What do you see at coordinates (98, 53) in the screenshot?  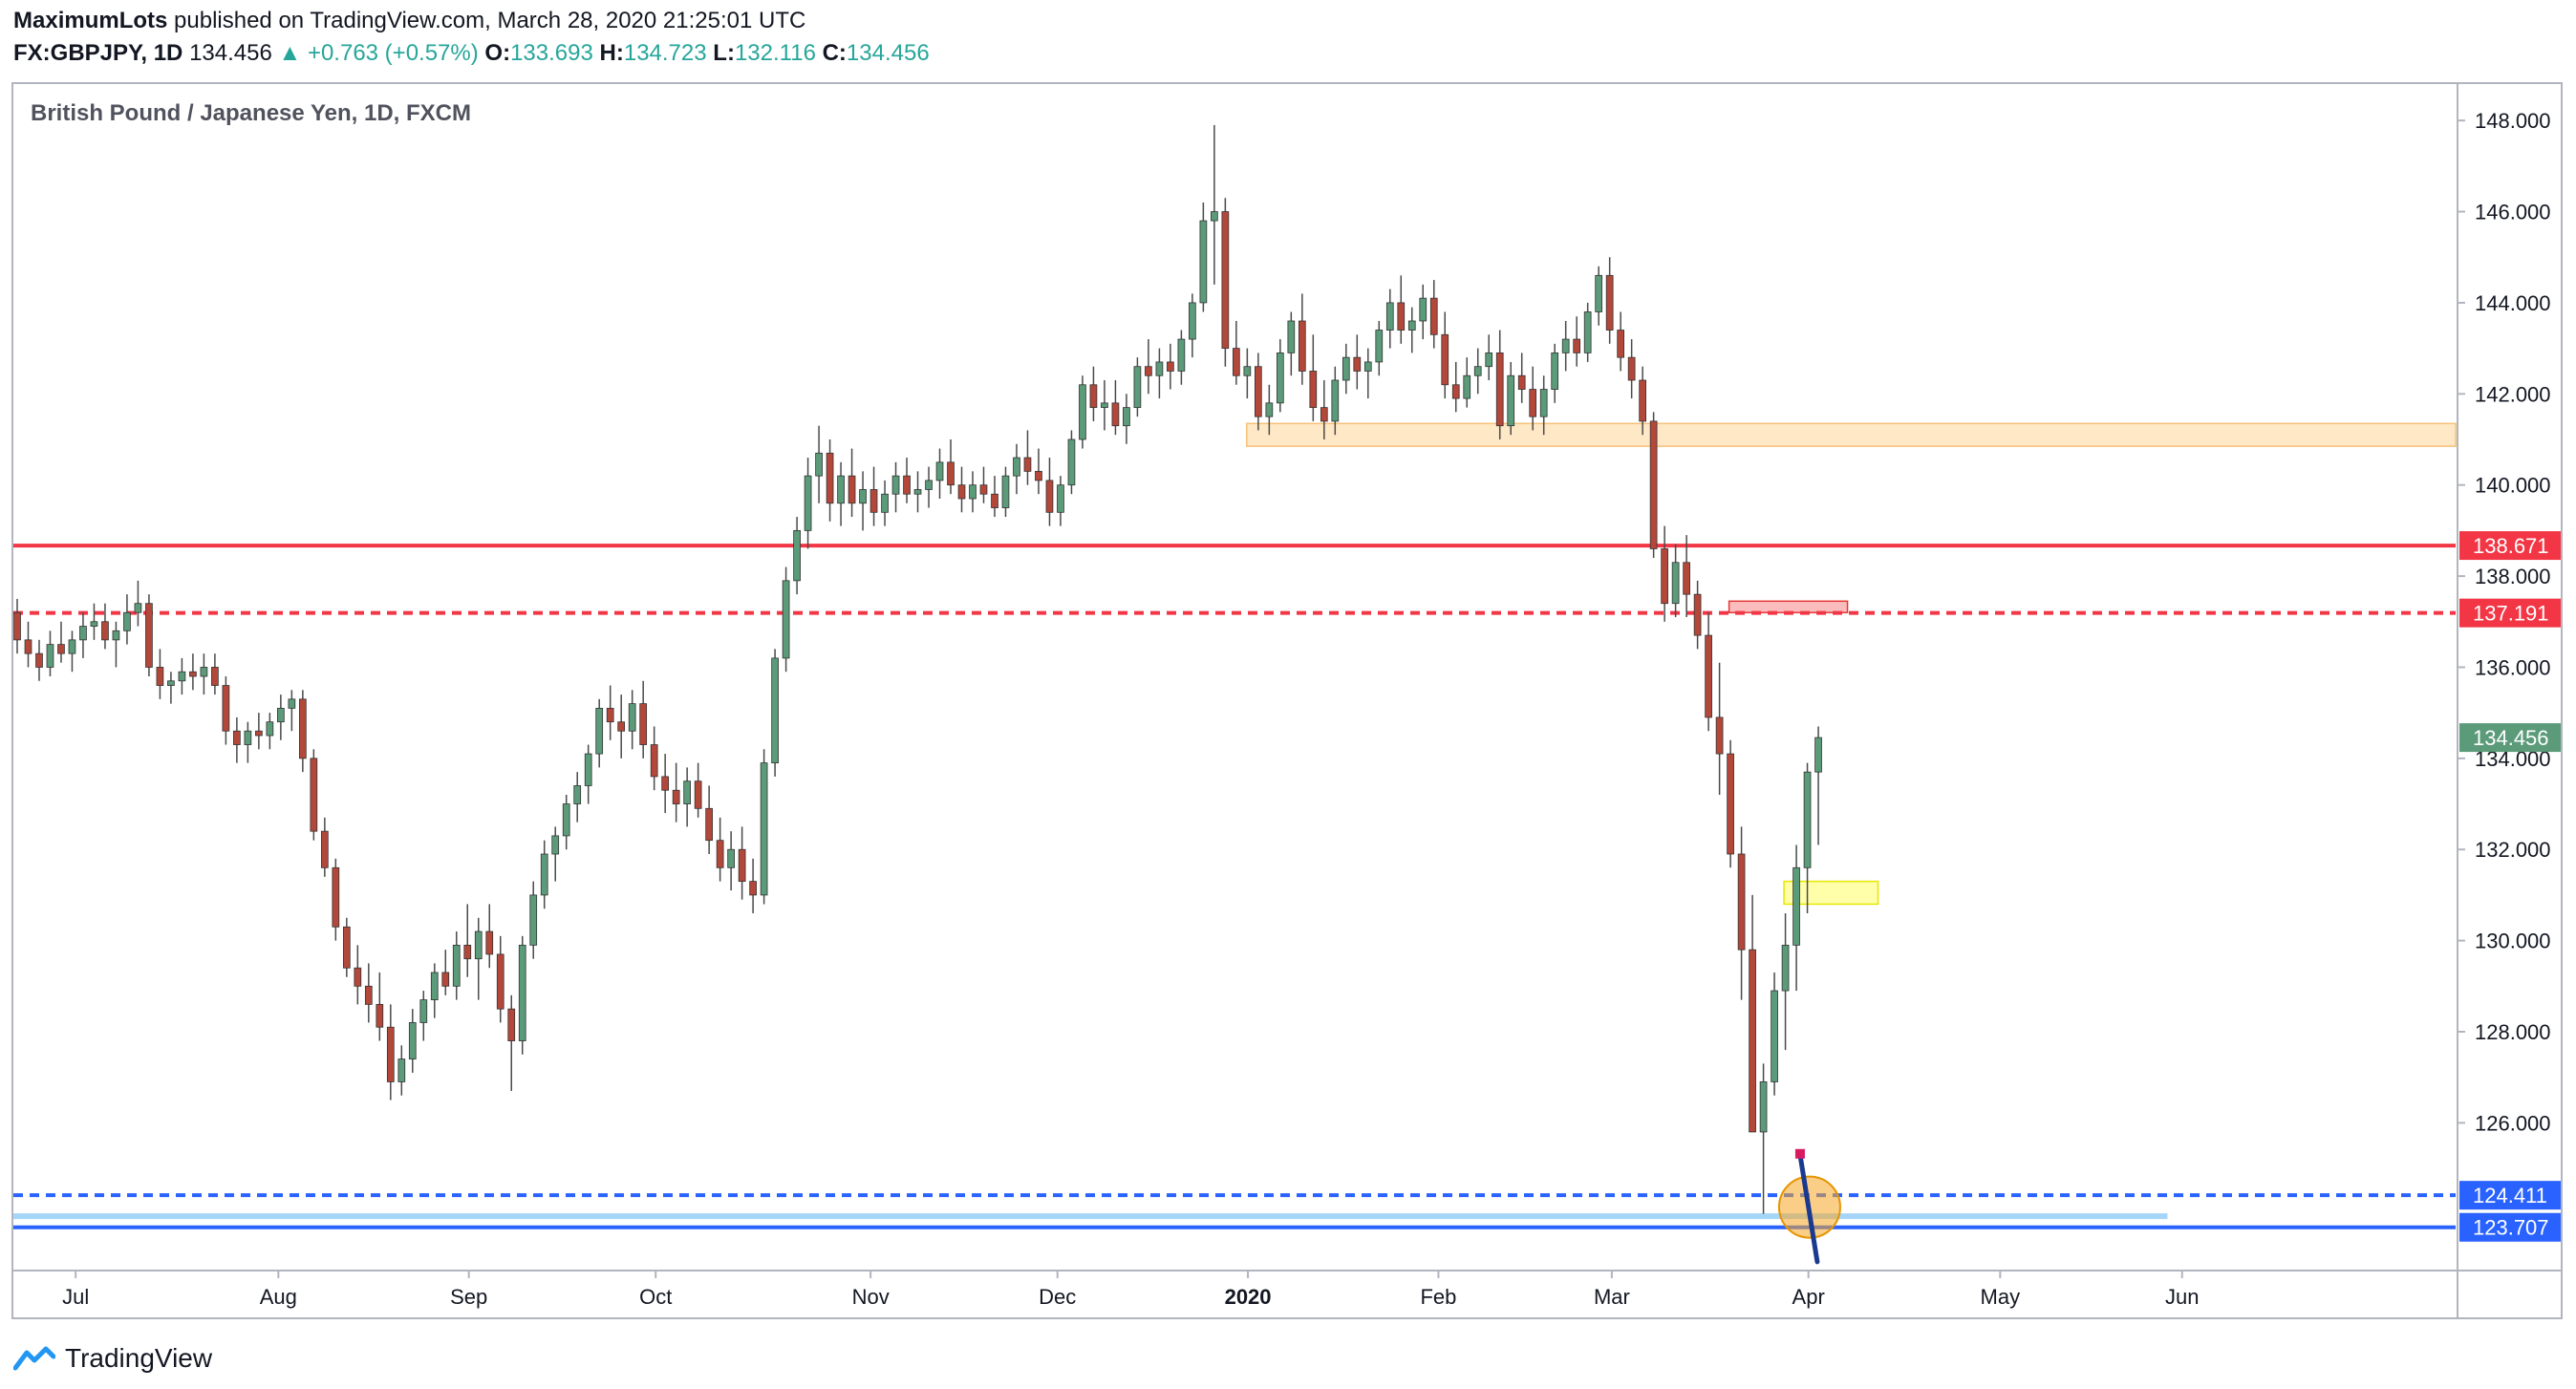 I see `symbol-label: FX:GBPJPY, 1D` at bounding box center [98, 53].